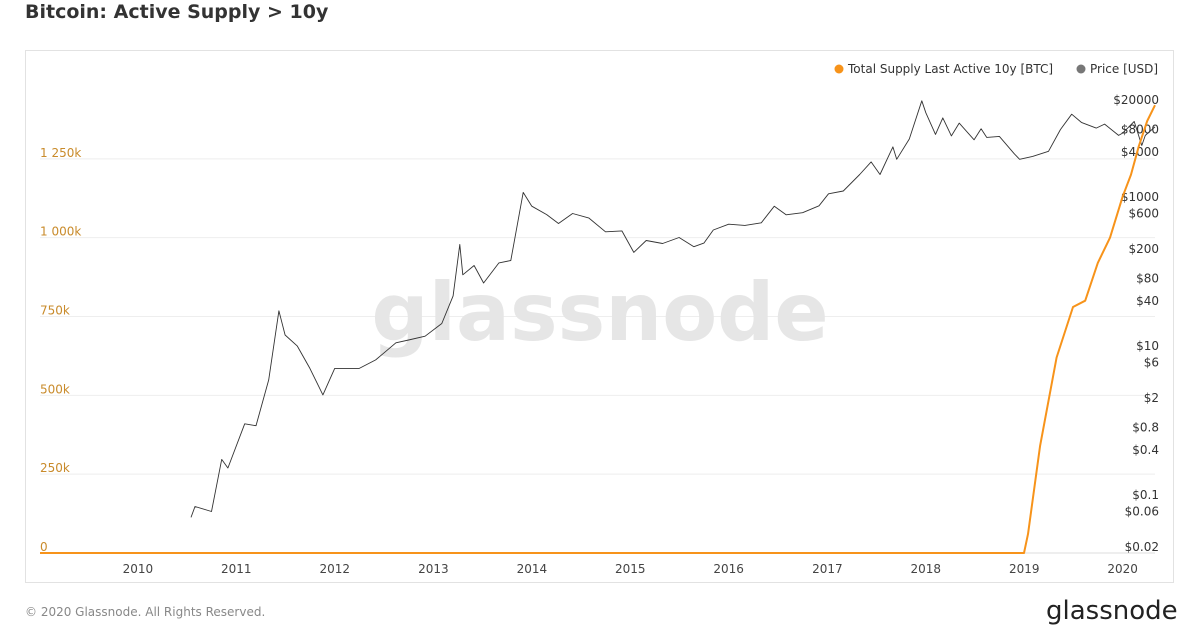 The width and height of the screenshot is (1200, 626). Describe the element at coordinates (236, 569) in the screenshot. I see `x-tick-label: 2011` at that location.